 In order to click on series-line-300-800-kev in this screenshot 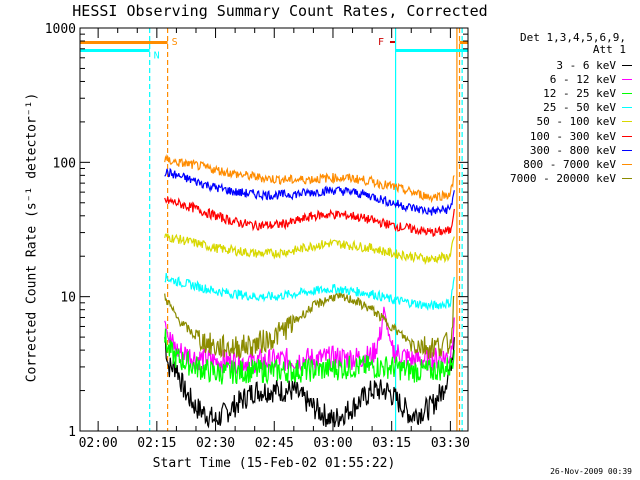, I will do `click(309, 191)`.